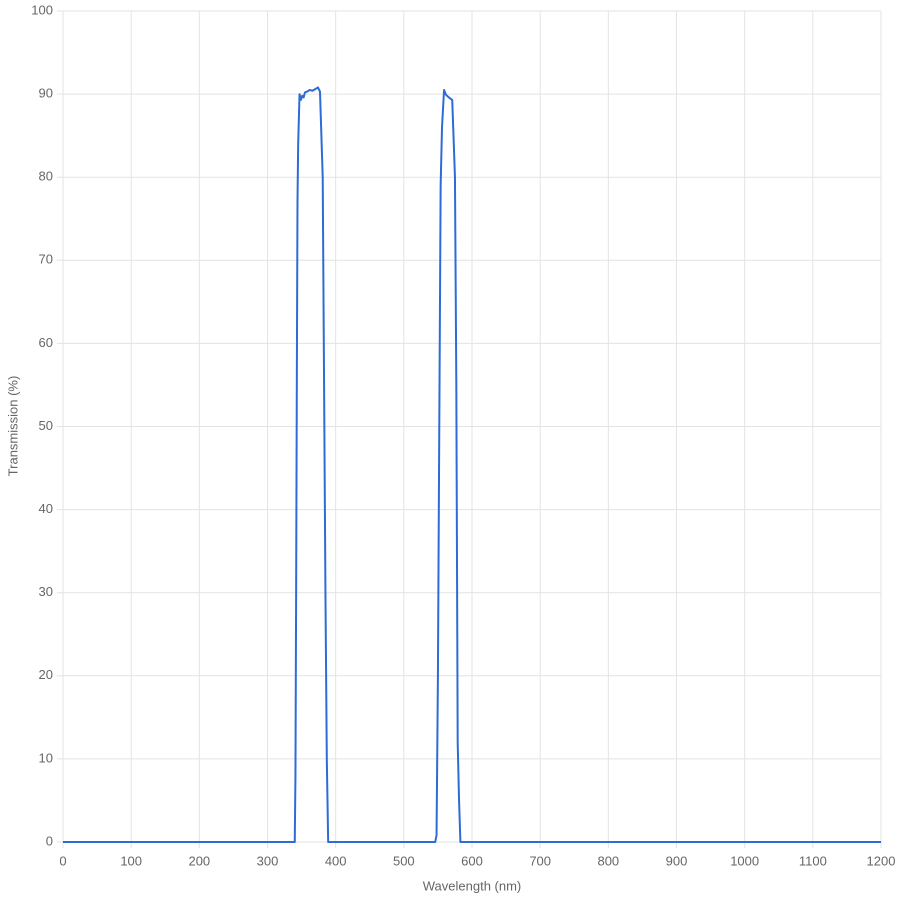  What do you see at coordinates (744, 860) in the screenshot?
I see `x-tick-label: 1000` at bounding box center [744, 860].